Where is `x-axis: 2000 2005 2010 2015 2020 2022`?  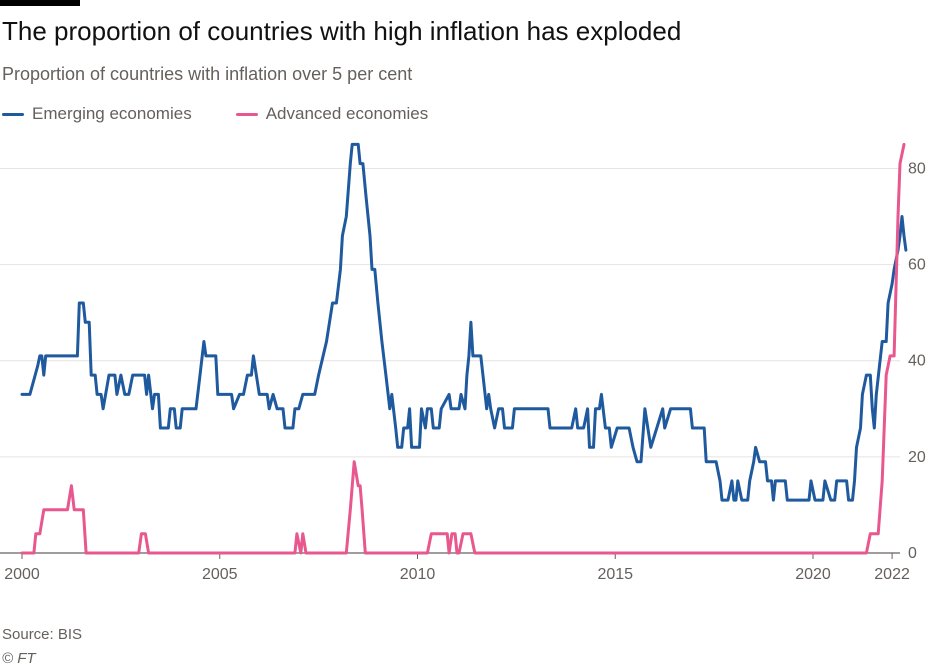 x-axis: 2000 2005 2010 2015 2020 2022 is located at coordinates (457, 568).